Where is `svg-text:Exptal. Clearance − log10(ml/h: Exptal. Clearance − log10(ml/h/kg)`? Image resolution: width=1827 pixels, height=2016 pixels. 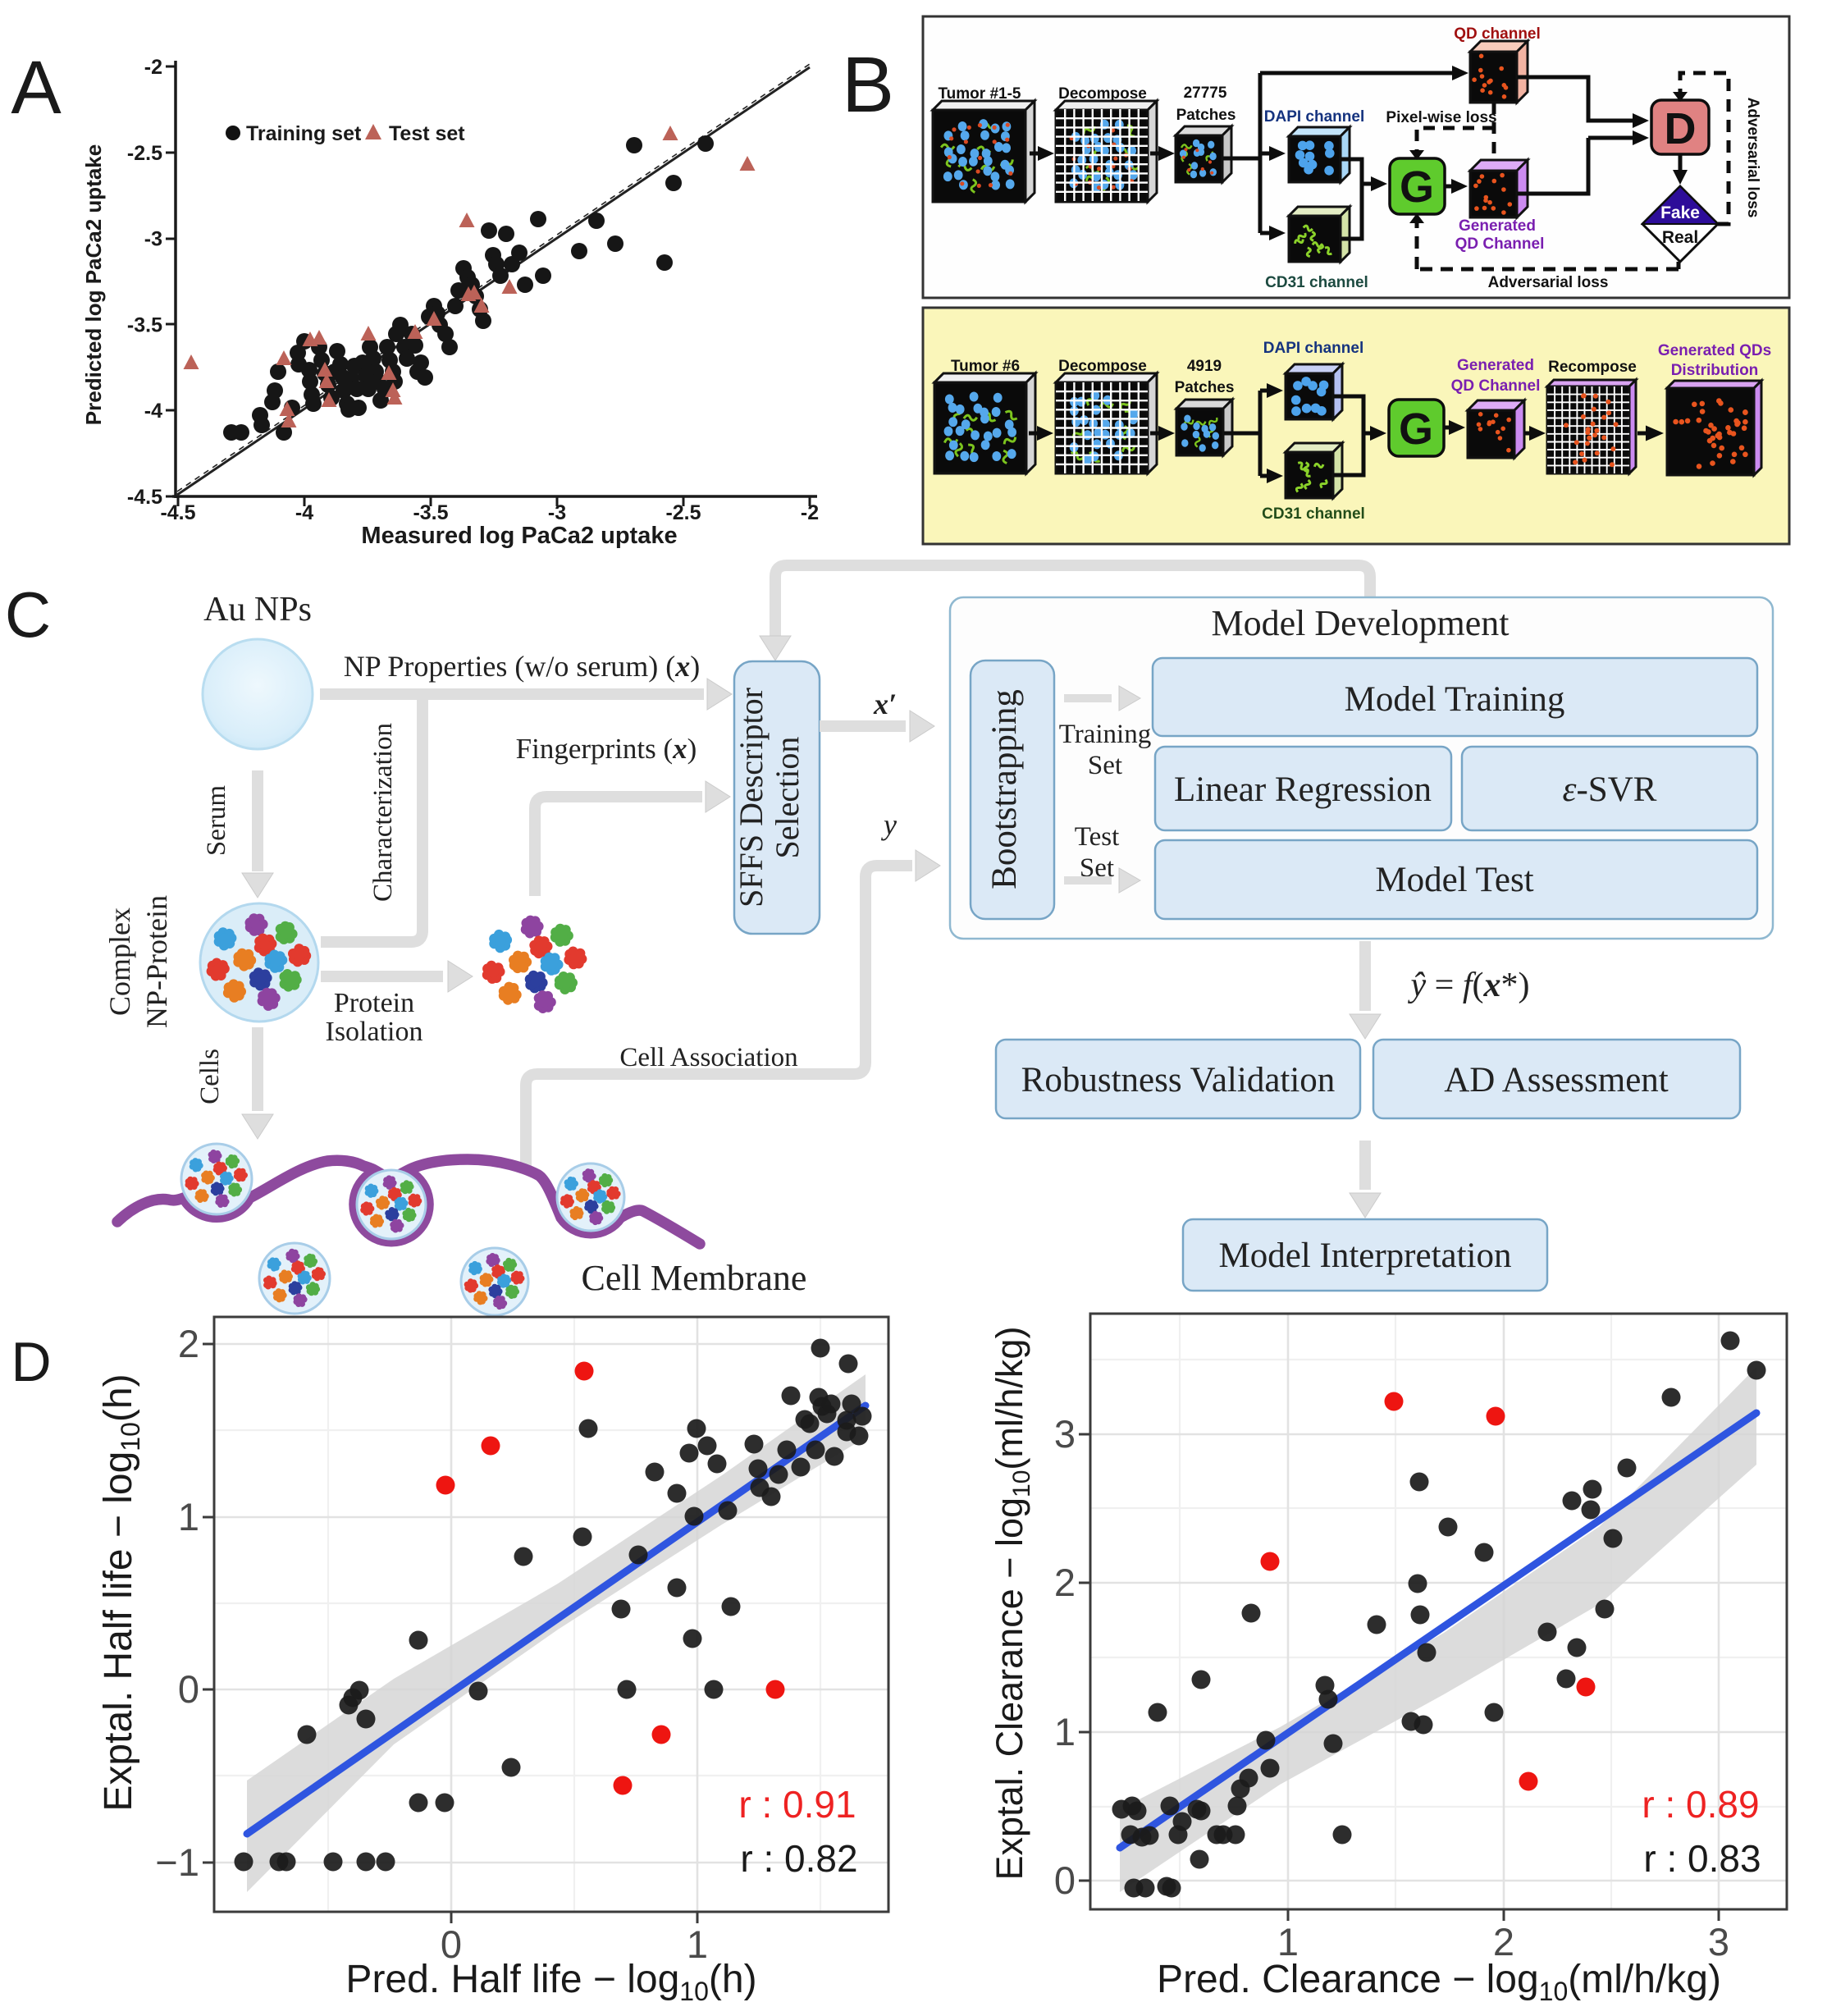
svg-text:Exptal. Clearance − log10(ml/h: Exptal. Clearance − log10(ml/h/kg) is located at coordinates (1012, 1604).